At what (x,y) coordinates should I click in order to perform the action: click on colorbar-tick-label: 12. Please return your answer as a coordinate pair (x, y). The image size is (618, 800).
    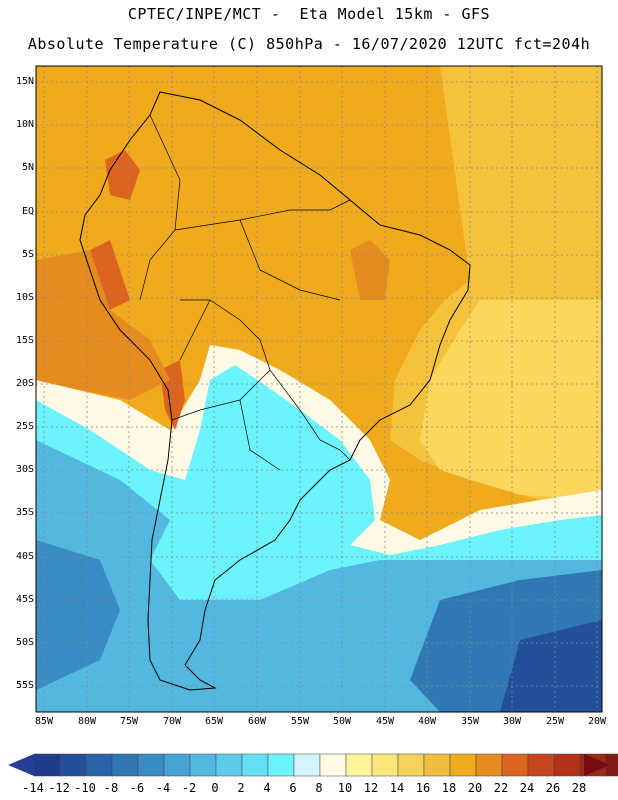
    Looking at the image, I should click on (371, 788).